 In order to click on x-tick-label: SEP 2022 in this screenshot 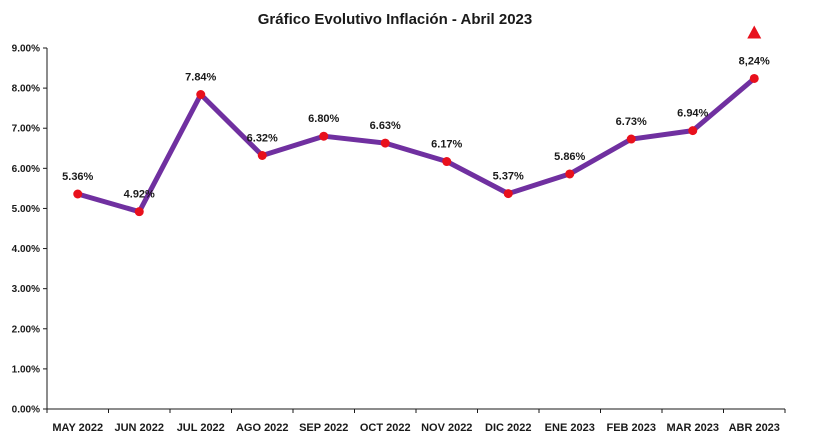, I will do `click(323, 428)`.